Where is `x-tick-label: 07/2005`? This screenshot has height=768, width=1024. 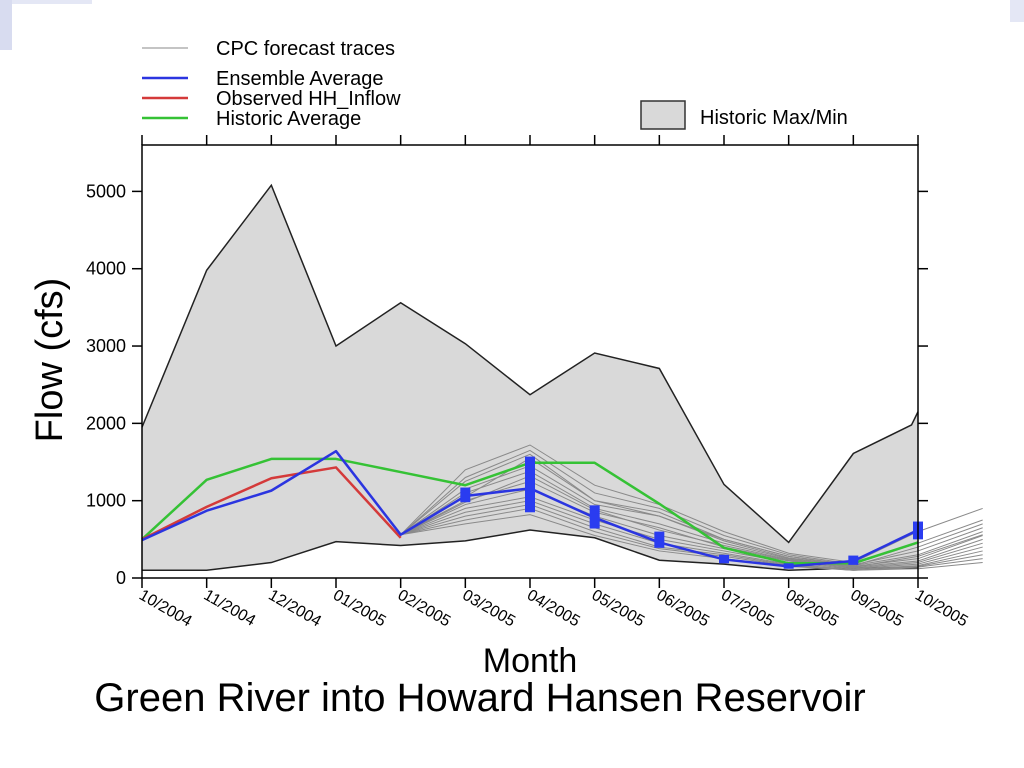 x-tick-label: 07/2005 is located at coordinates (747, 609).